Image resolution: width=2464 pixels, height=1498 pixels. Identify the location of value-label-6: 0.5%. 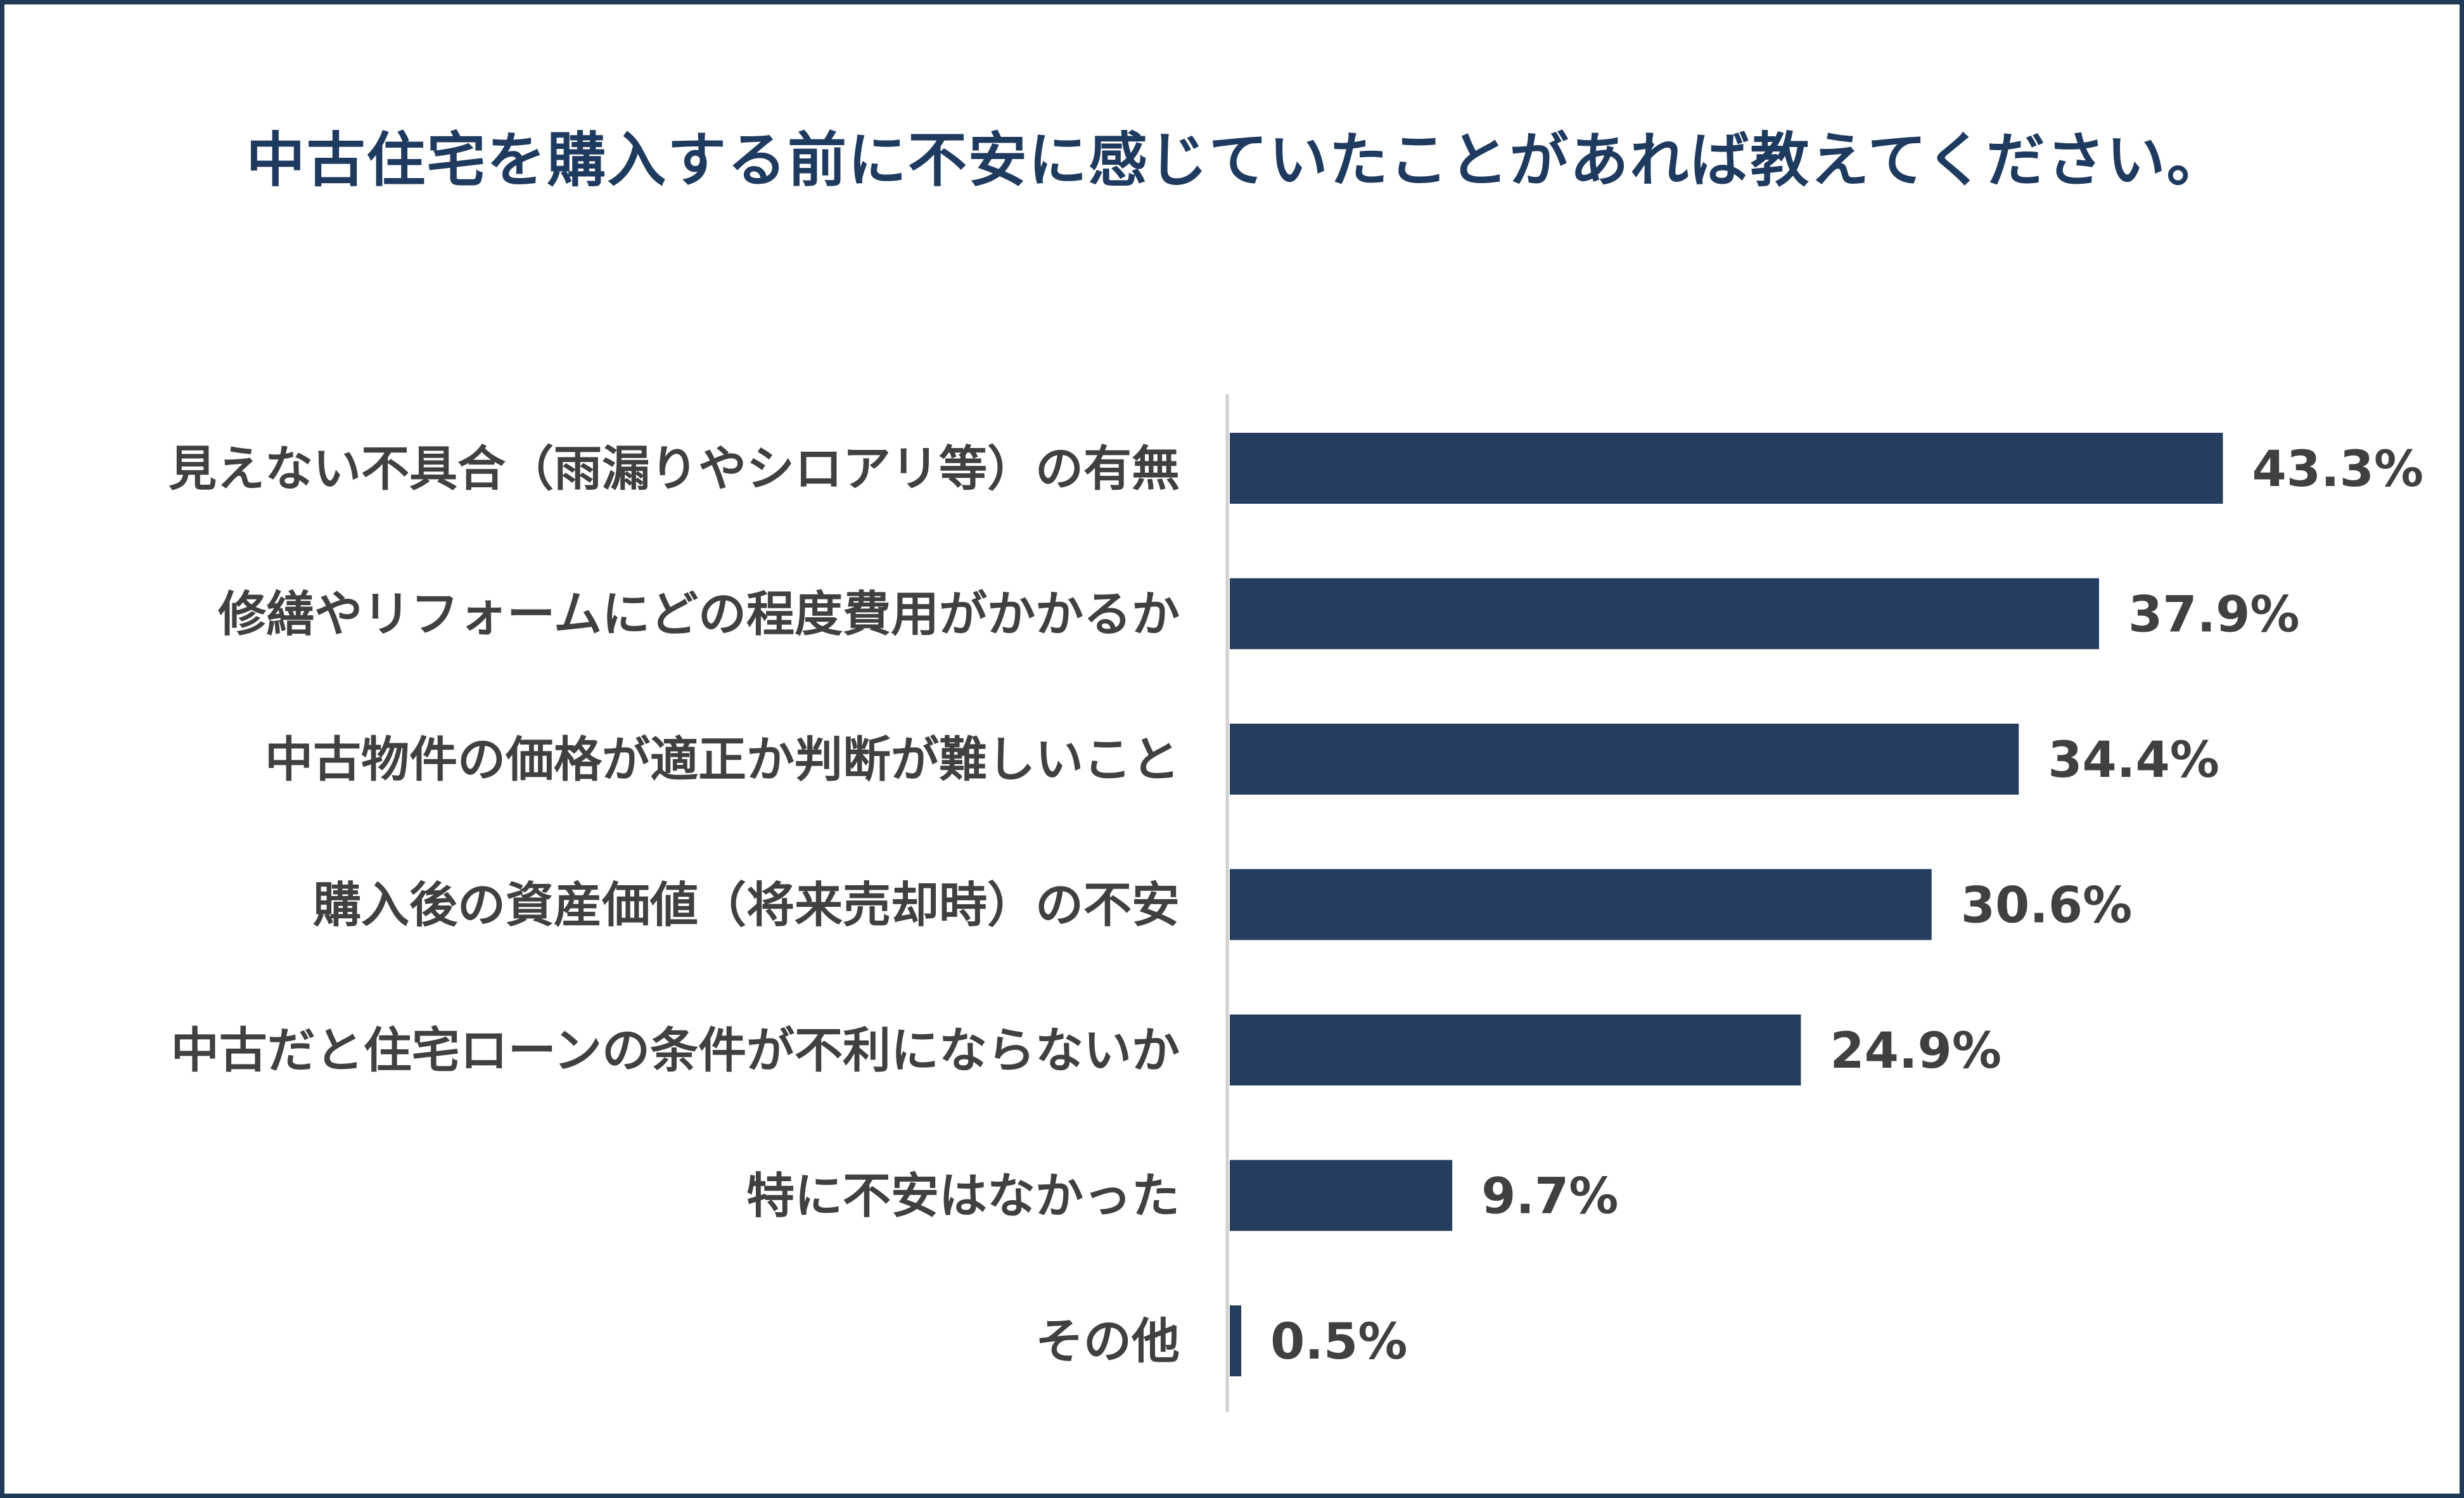
(1338, 1343).